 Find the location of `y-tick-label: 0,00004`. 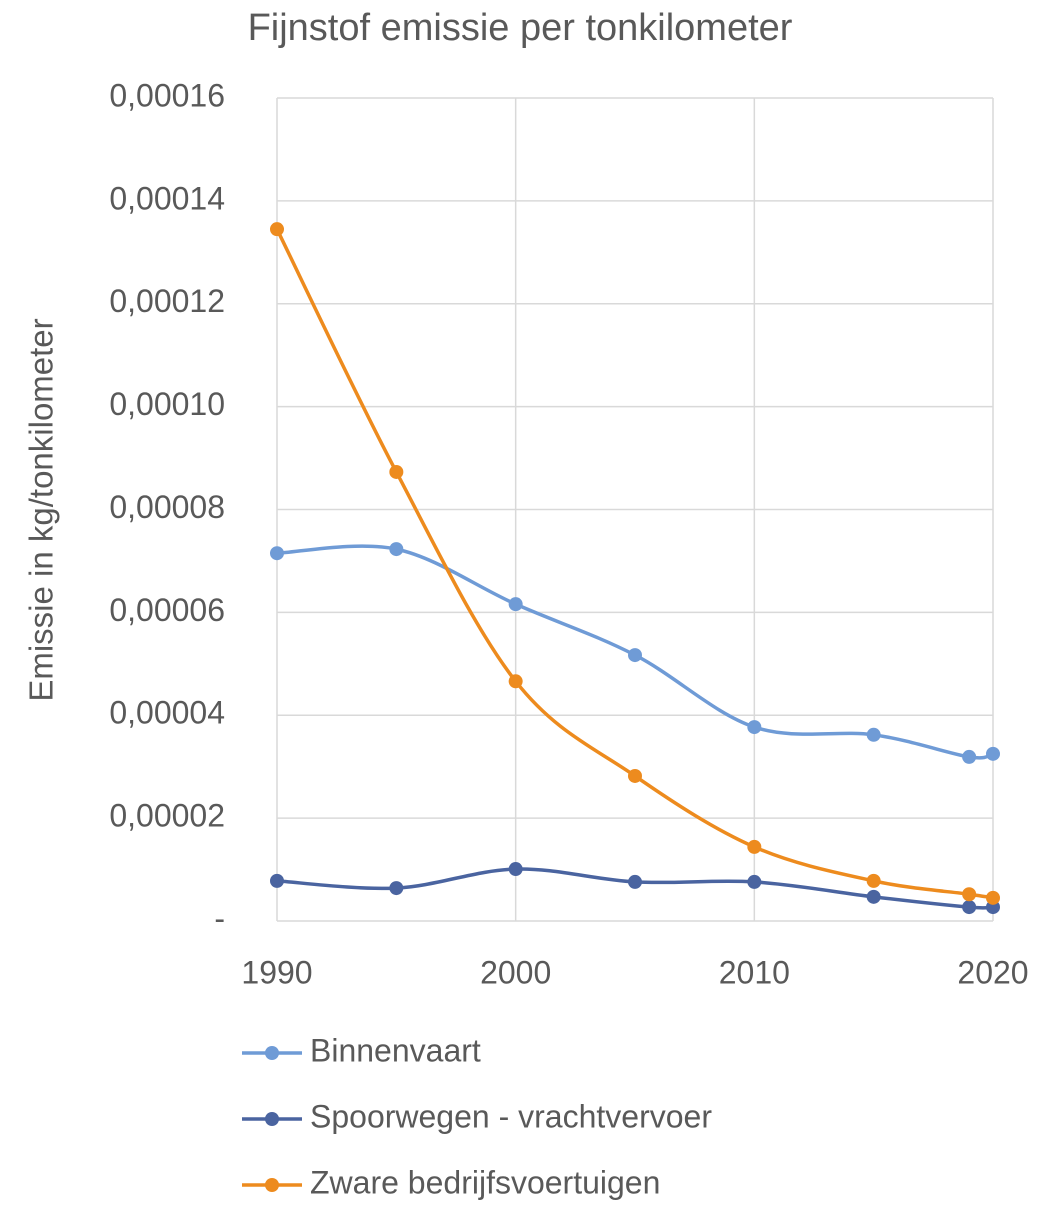

y-tick-label: 0,00004 is located at coordinates (167, 713).